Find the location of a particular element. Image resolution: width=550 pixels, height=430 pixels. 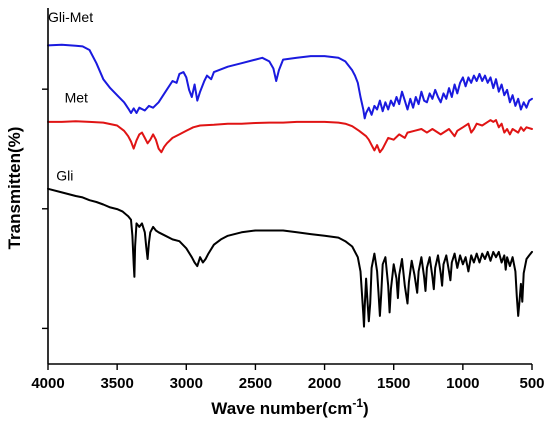

x-axis-title-superscript: -1 is located at coordinates (357, 403).